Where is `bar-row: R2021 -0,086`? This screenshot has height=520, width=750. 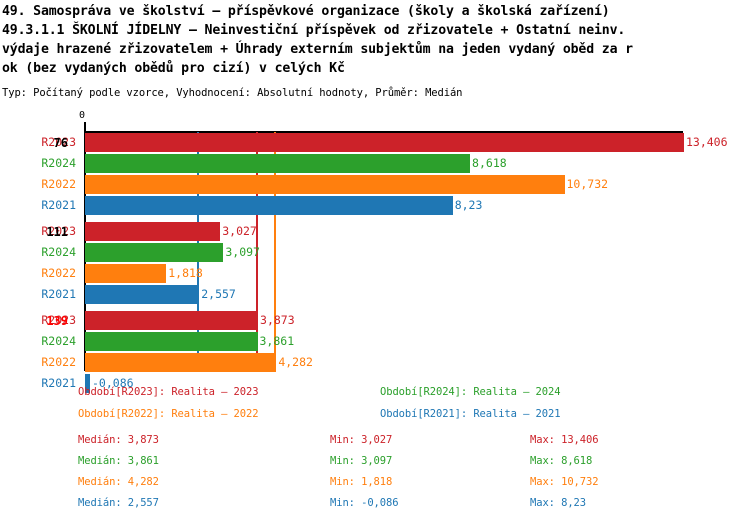 bar-row: R2021 -0,086 is located at coordinates (375, 383).